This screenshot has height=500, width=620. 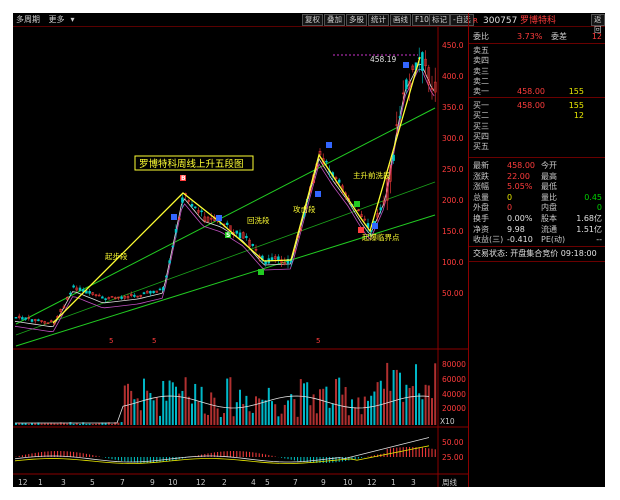 I want to click on stats-row: 涨跌 22.00 最高, so click(x=537, y=177).